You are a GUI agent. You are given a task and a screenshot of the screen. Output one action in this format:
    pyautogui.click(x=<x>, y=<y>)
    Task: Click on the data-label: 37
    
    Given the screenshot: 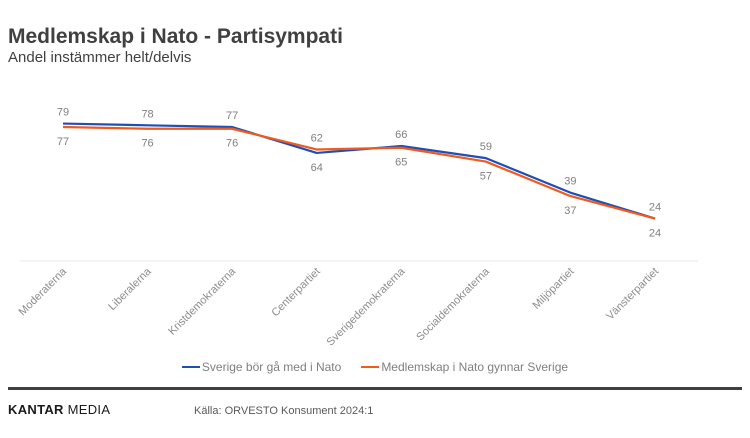 What is the action you would take?
    pyautogui.click(x=570, y=211)
    